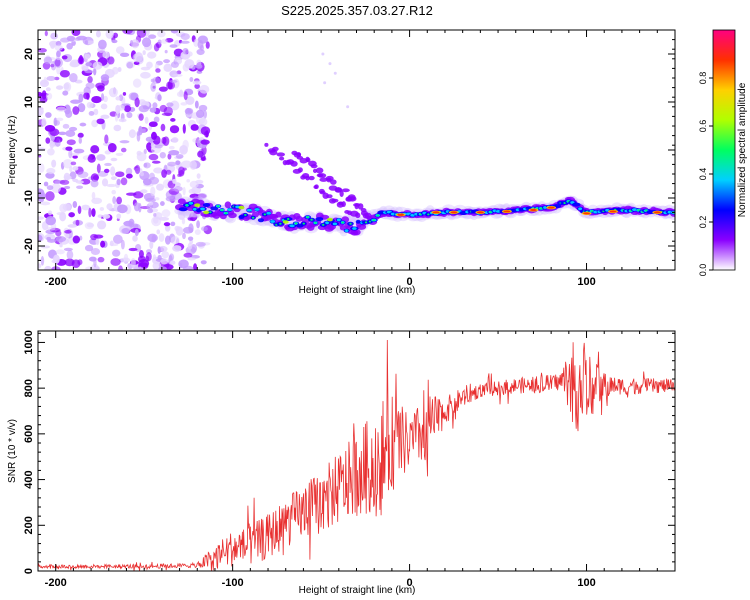 The height and width of the screenshot is (600, 750). I want to click on spectrogram-y-label: Frequency (Hz), so click(12, 150).